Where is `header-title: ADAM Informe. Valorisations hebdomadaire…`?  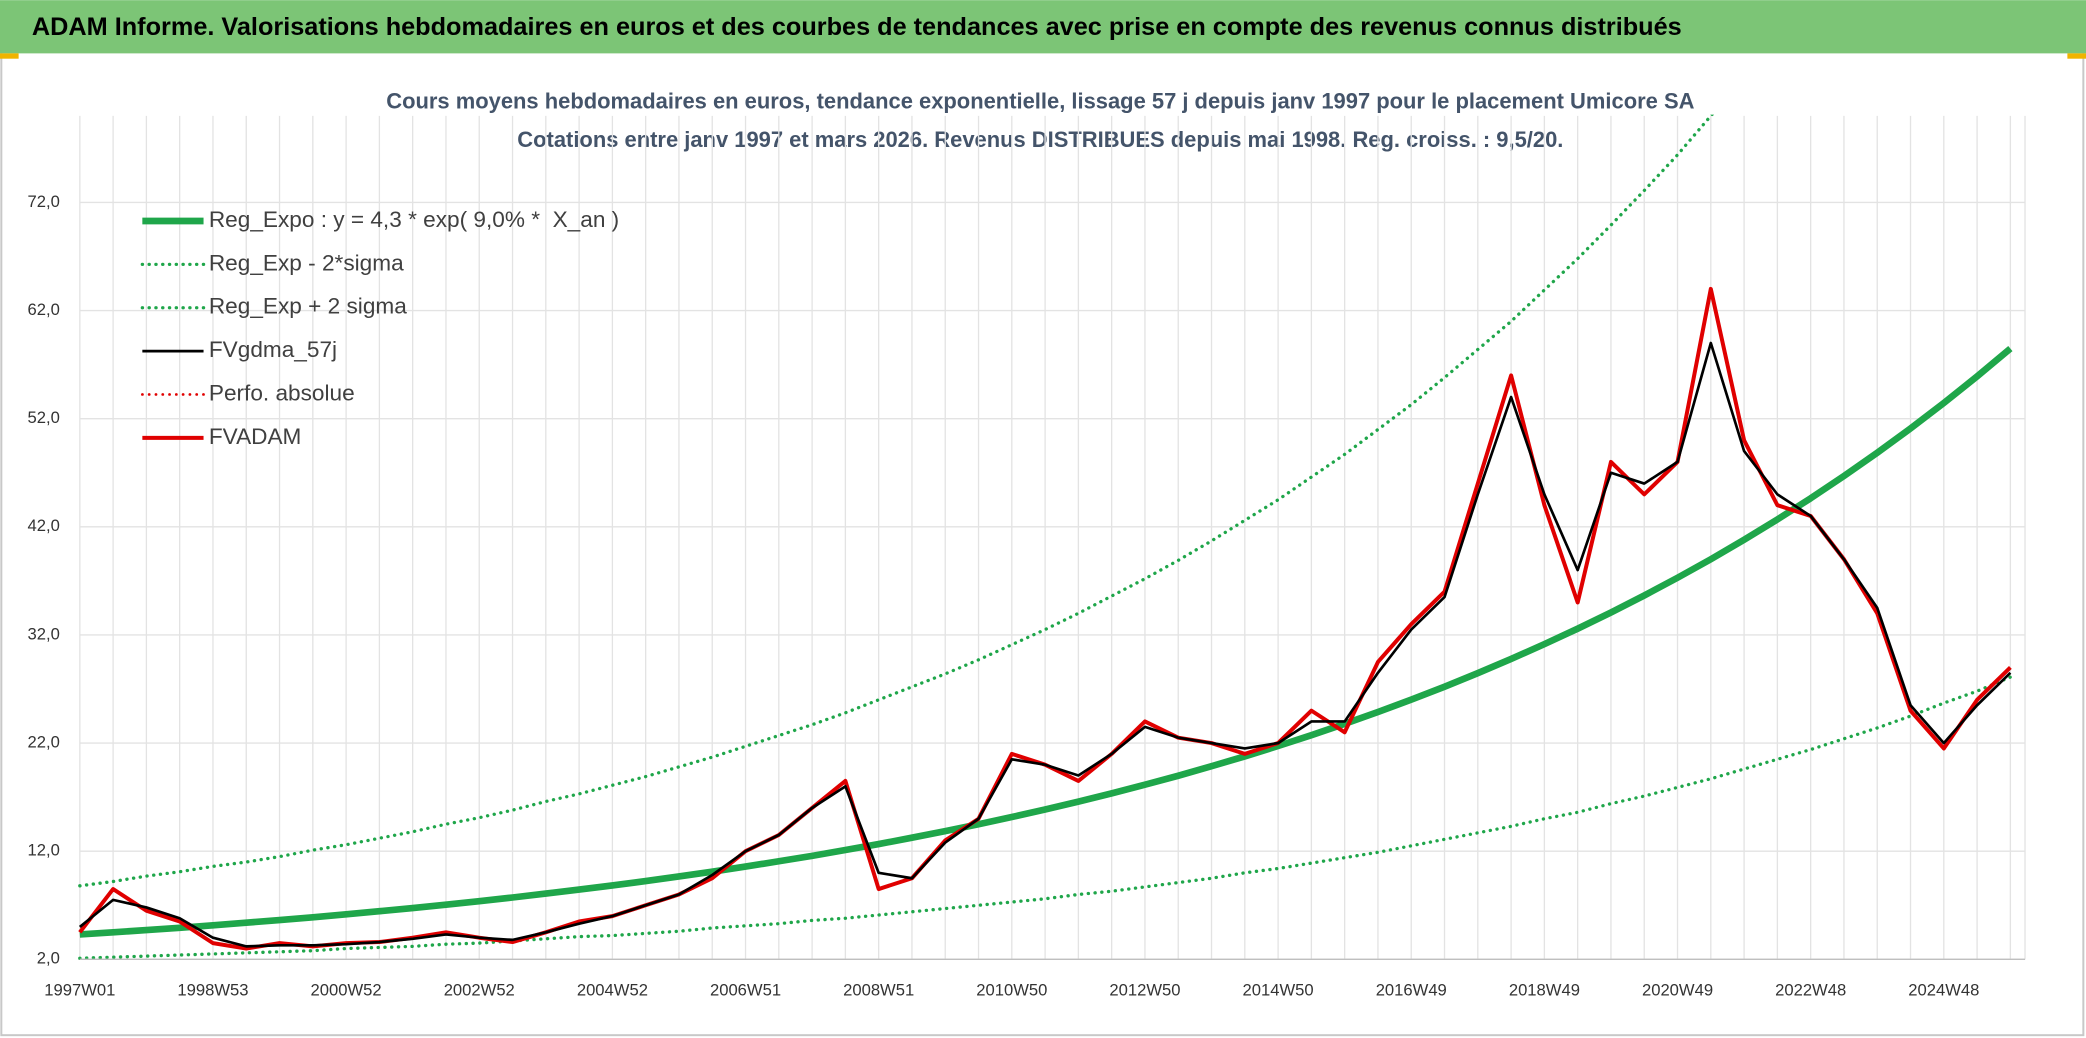 header-title: ADAM Informe. Valorisations hebdomadaire… is located at coordinates (857, 27).